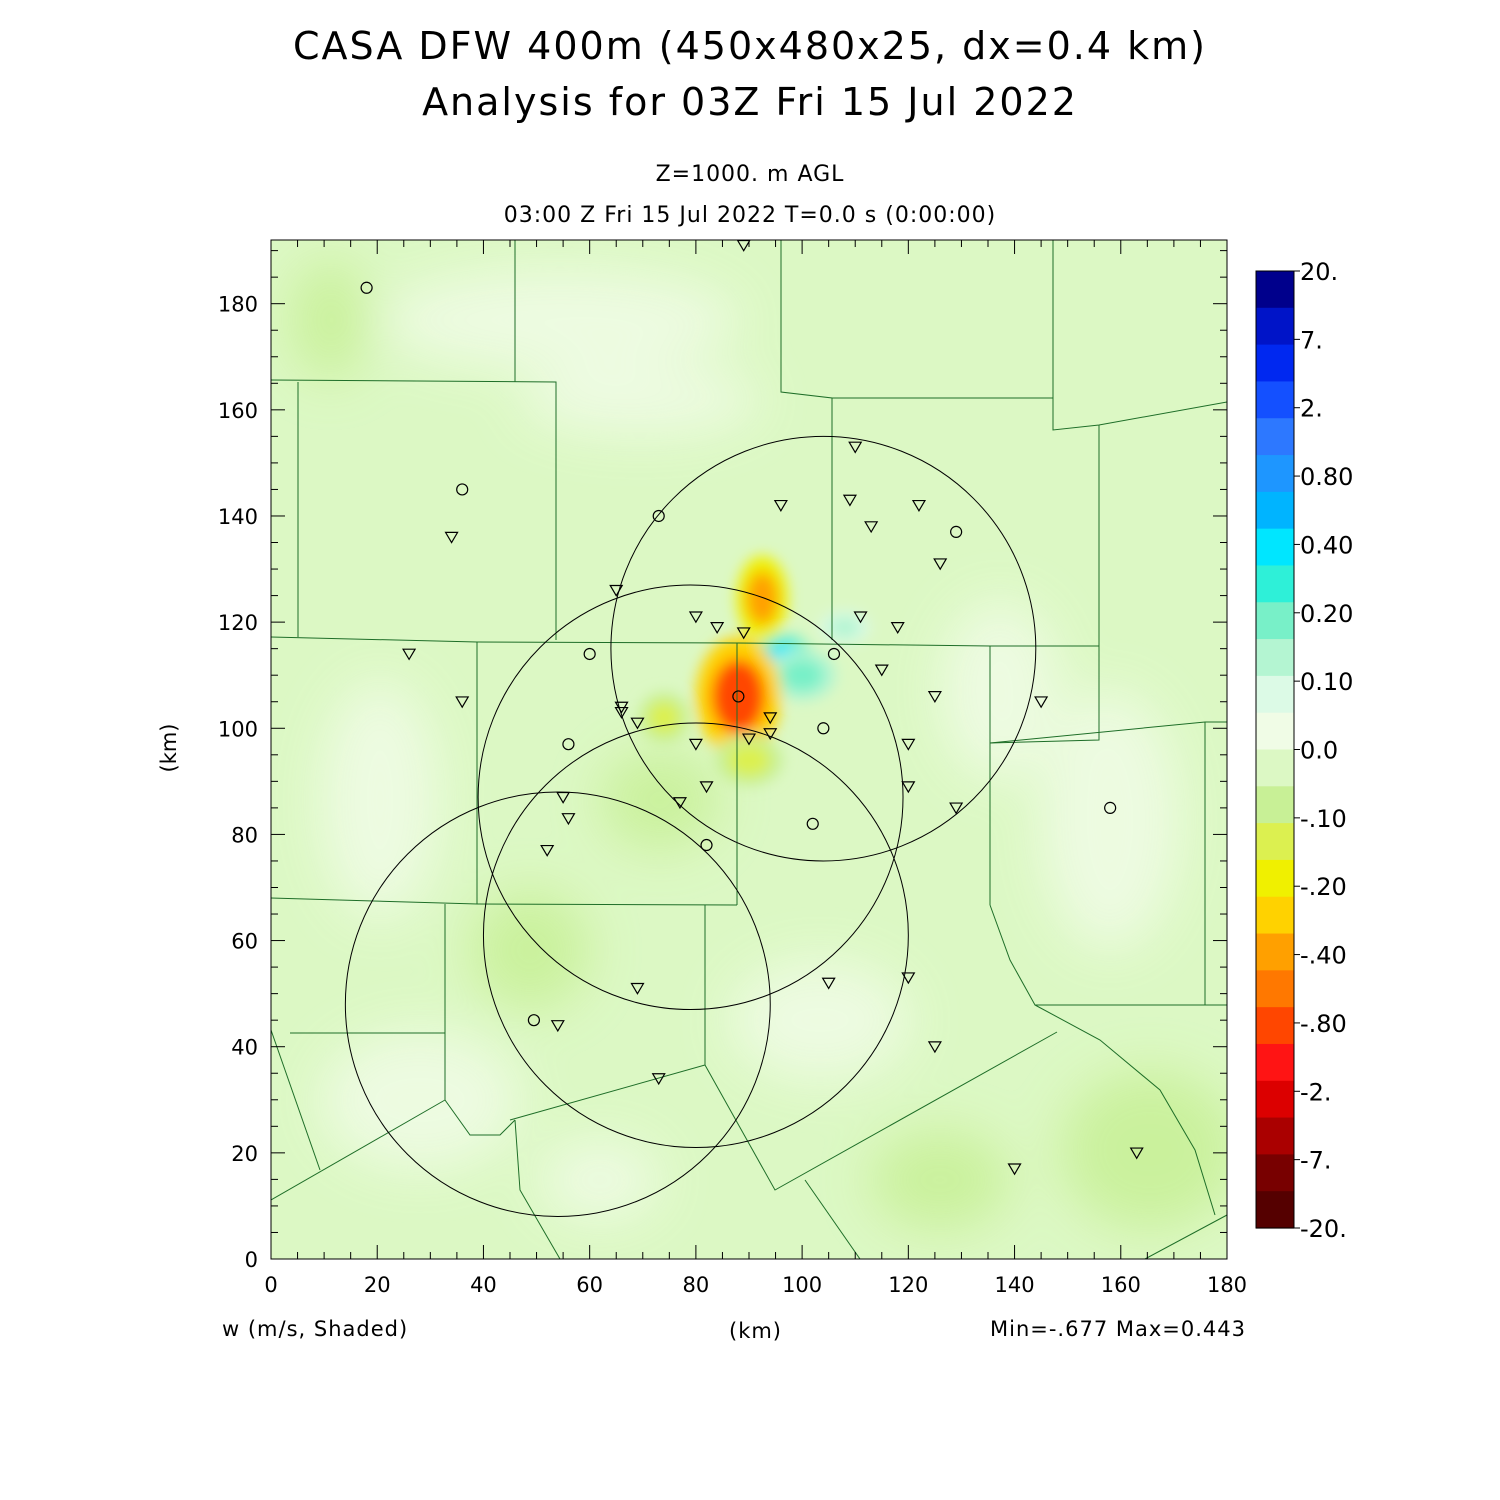  Describe the element at coordinates (1326, 614) in the screenshot. I see `colorbar-label: 0.20` at that location.